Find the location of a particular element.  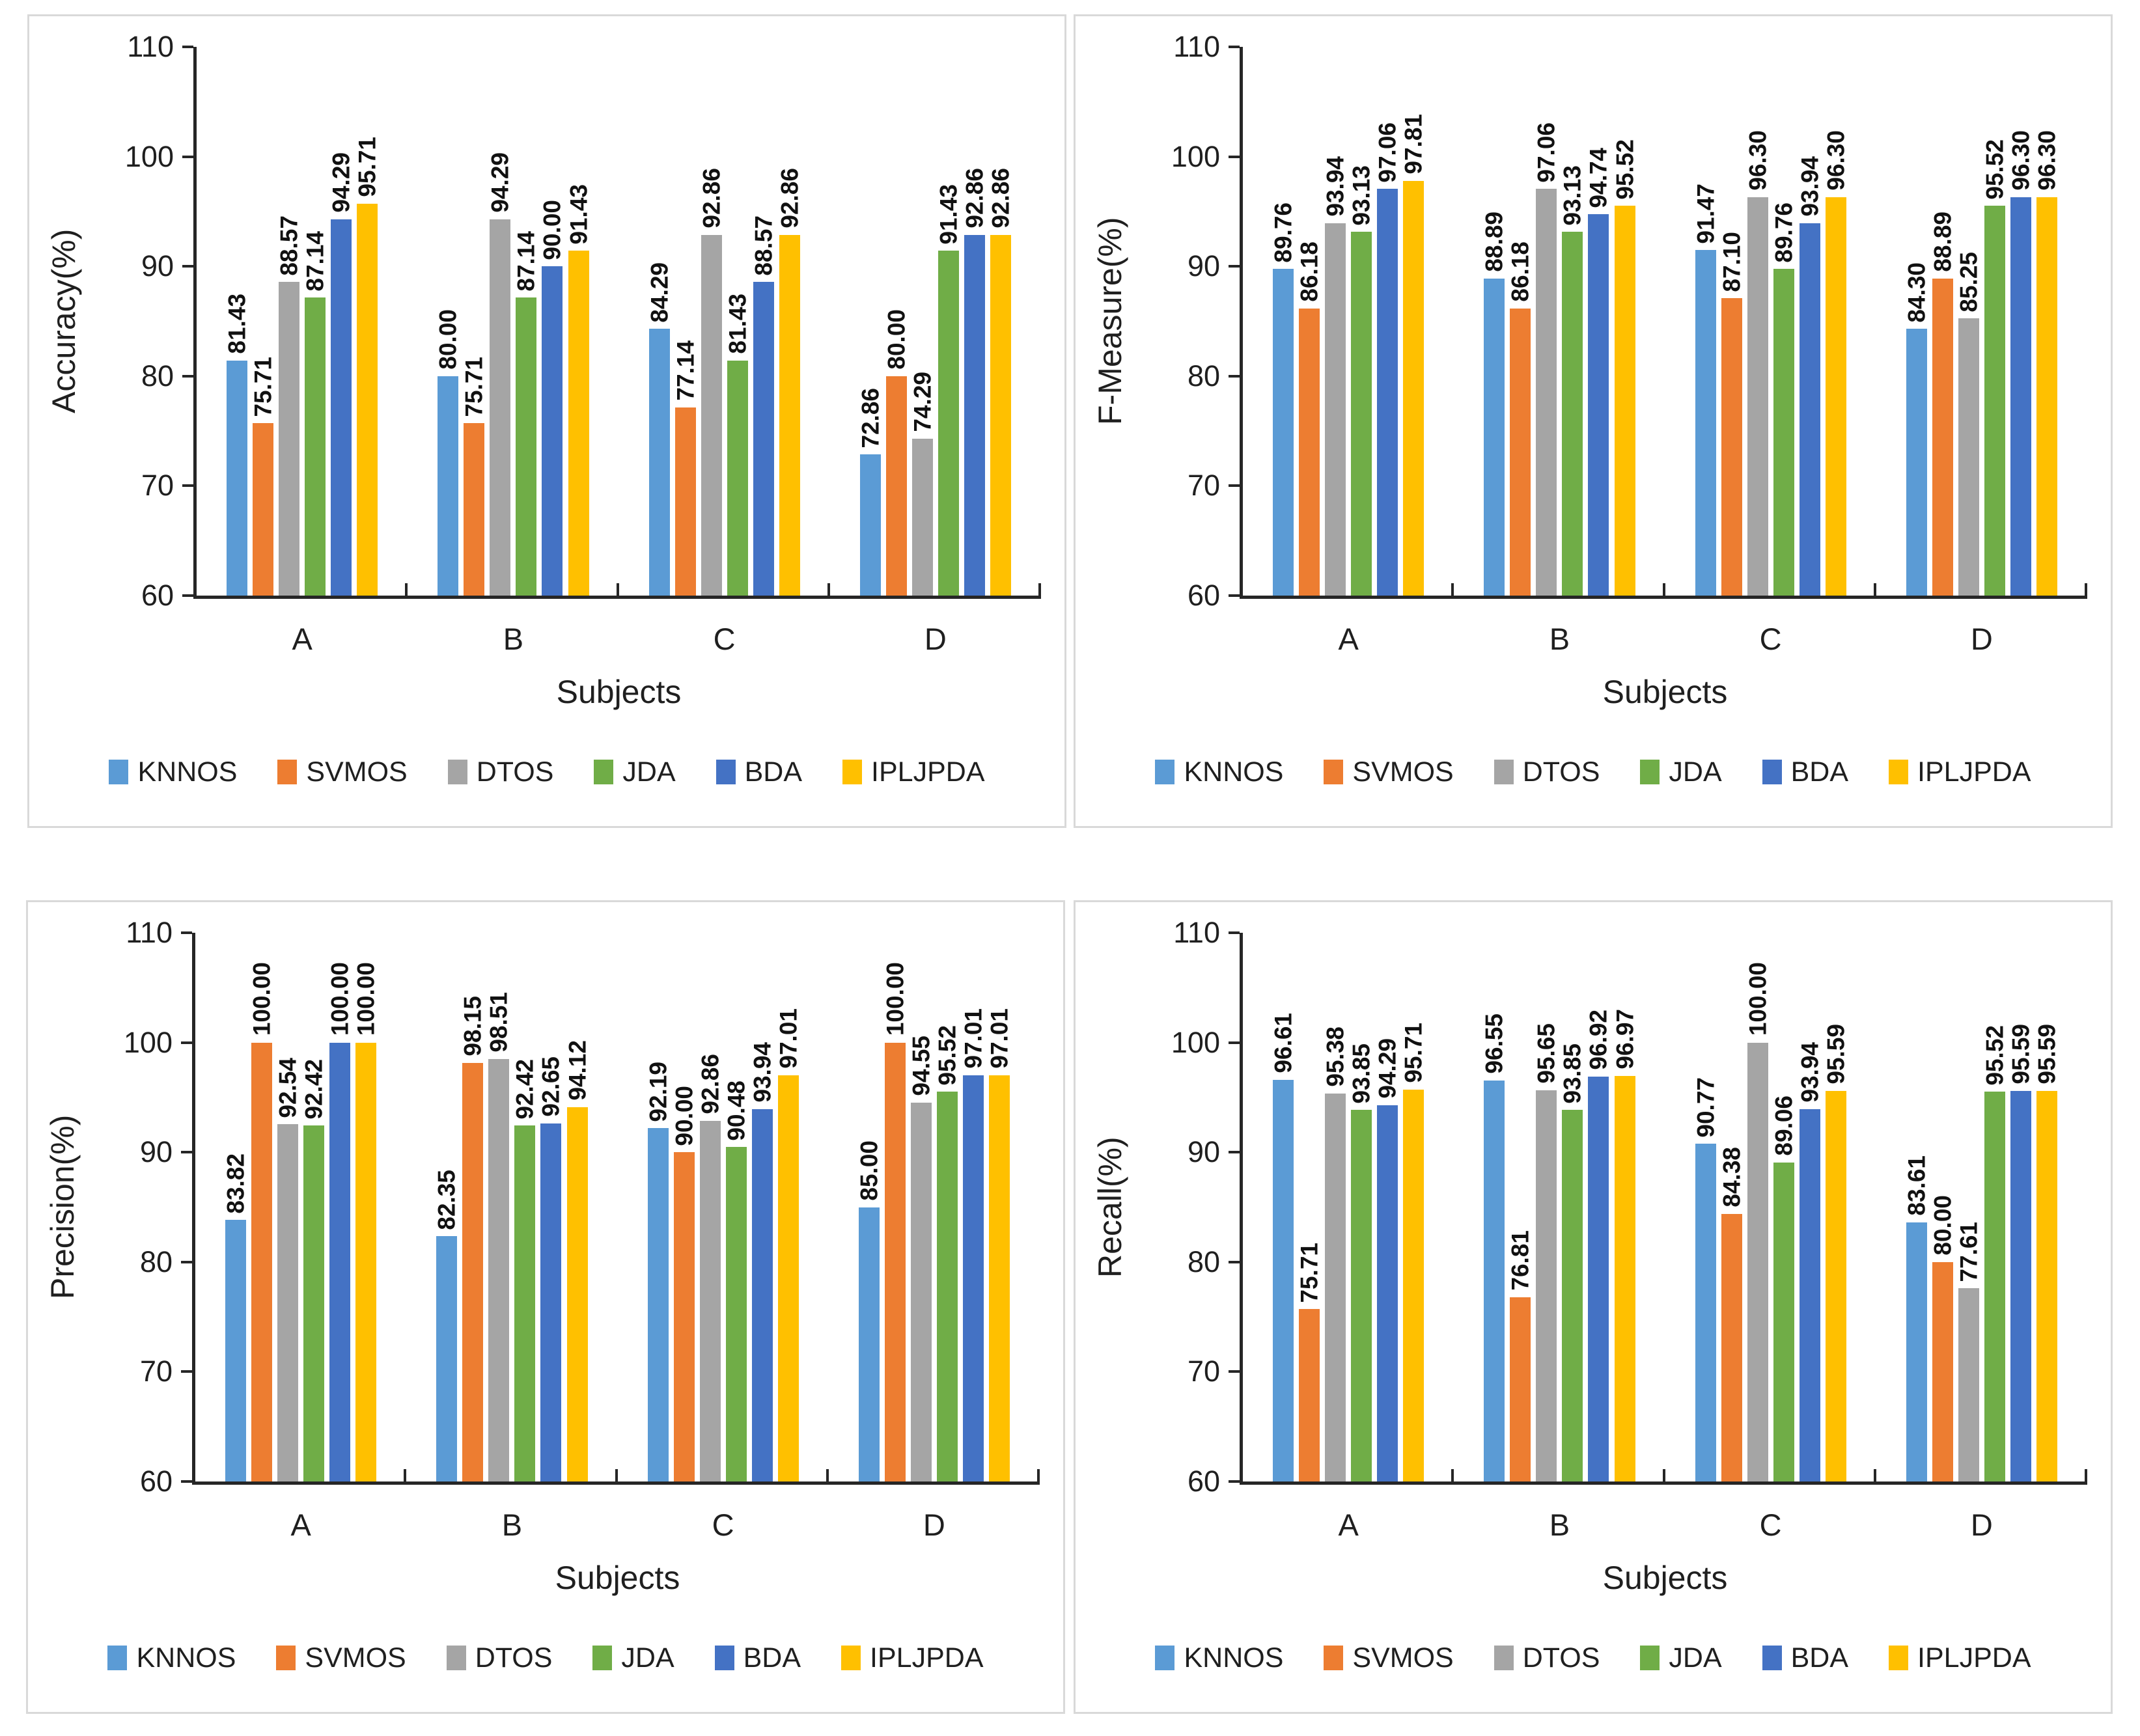

legend-swatch-bda is located at coordinates (1772, 1658).